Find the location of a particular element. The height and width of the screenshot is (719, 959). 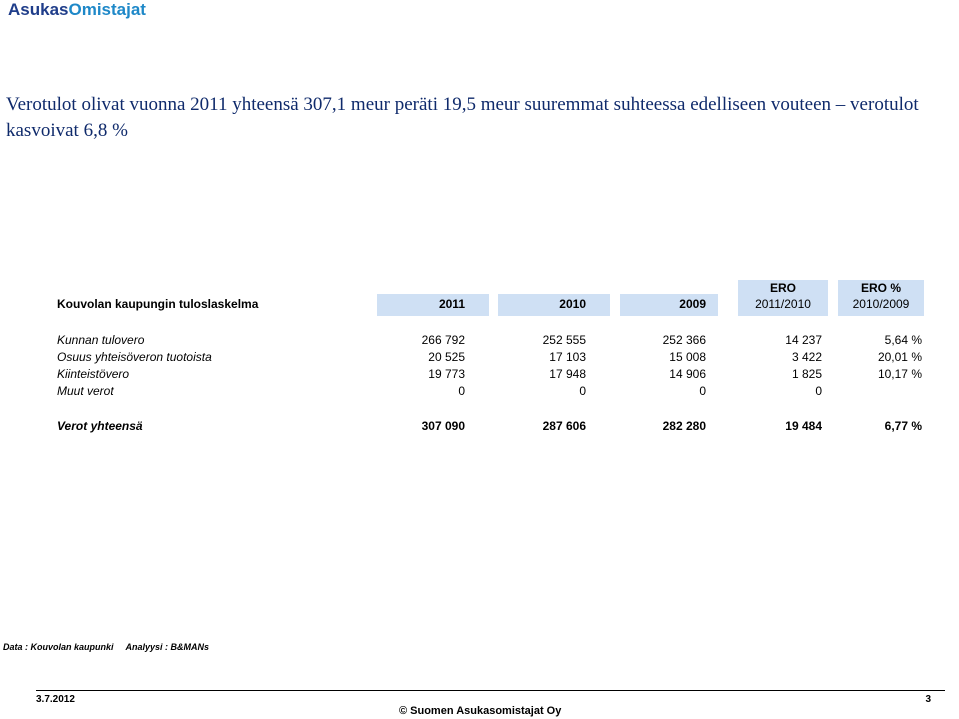

source-analysis: Analyysi : B&MANs is located at coordinates (167, 647).